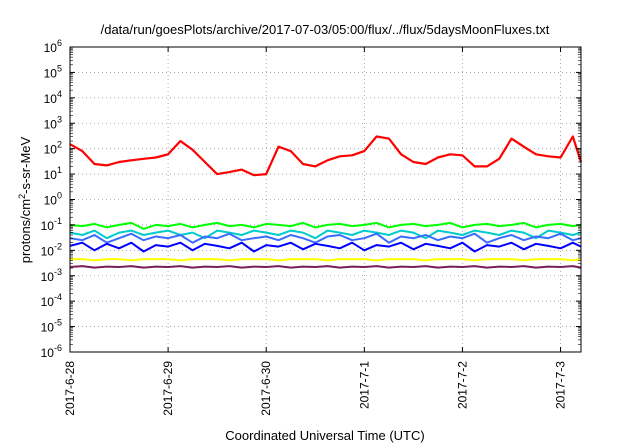 The width and height of the screenshot is (640, 448). I want to click on y-tick-label: 10⁻⁵, so click(51, 326).